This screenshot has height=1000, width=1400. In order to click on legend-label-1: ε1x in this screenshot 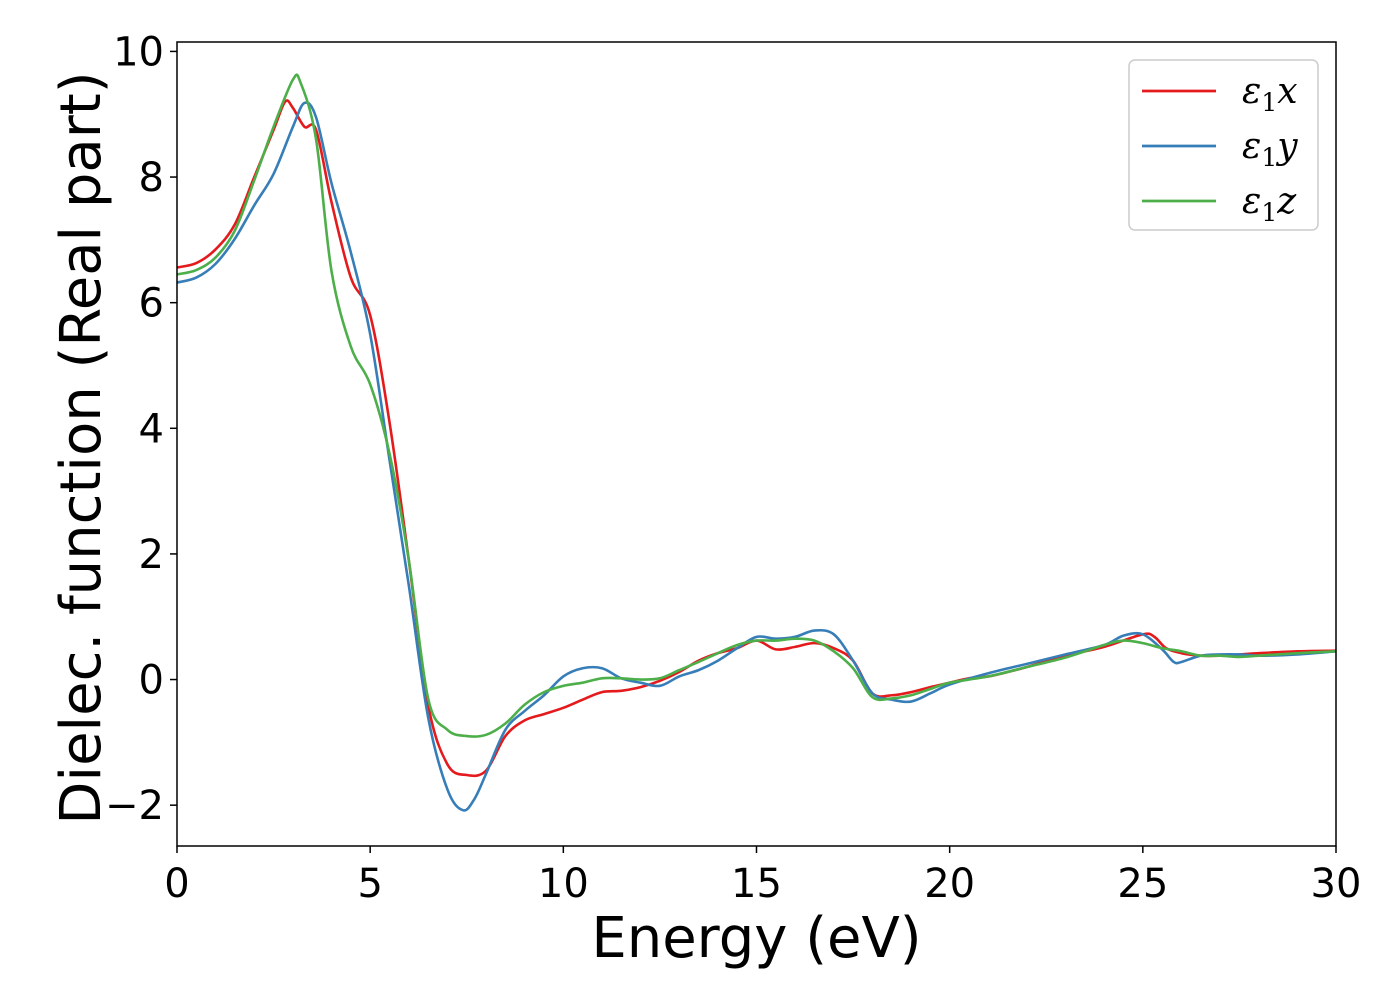, I will do `click(1270, 94)`.